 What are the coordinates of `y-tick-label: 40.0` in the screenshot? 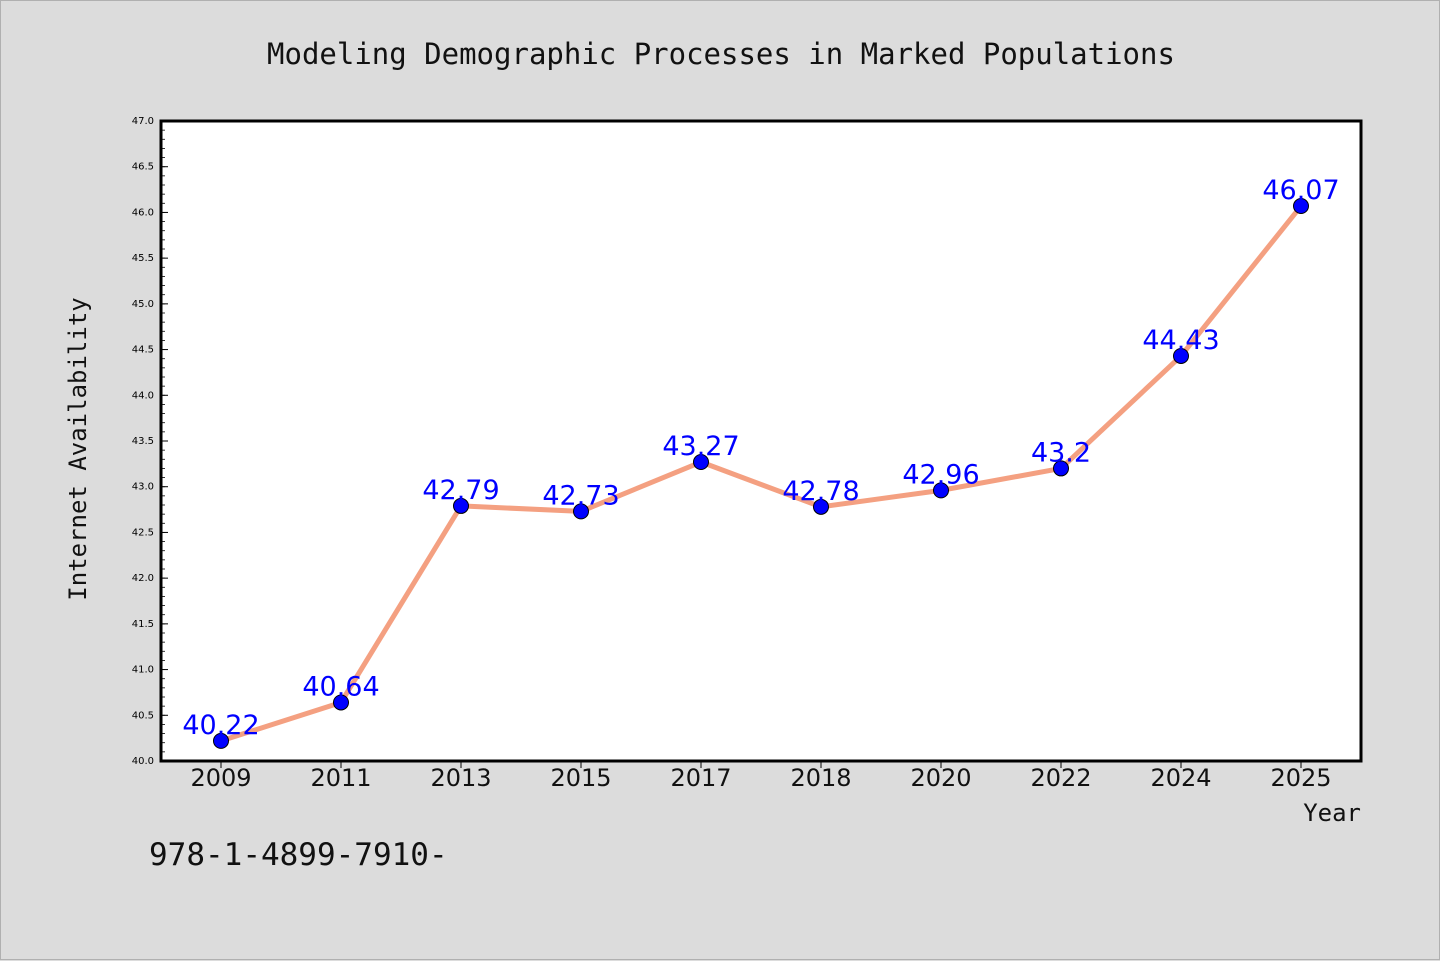 It's located at (143, 761).